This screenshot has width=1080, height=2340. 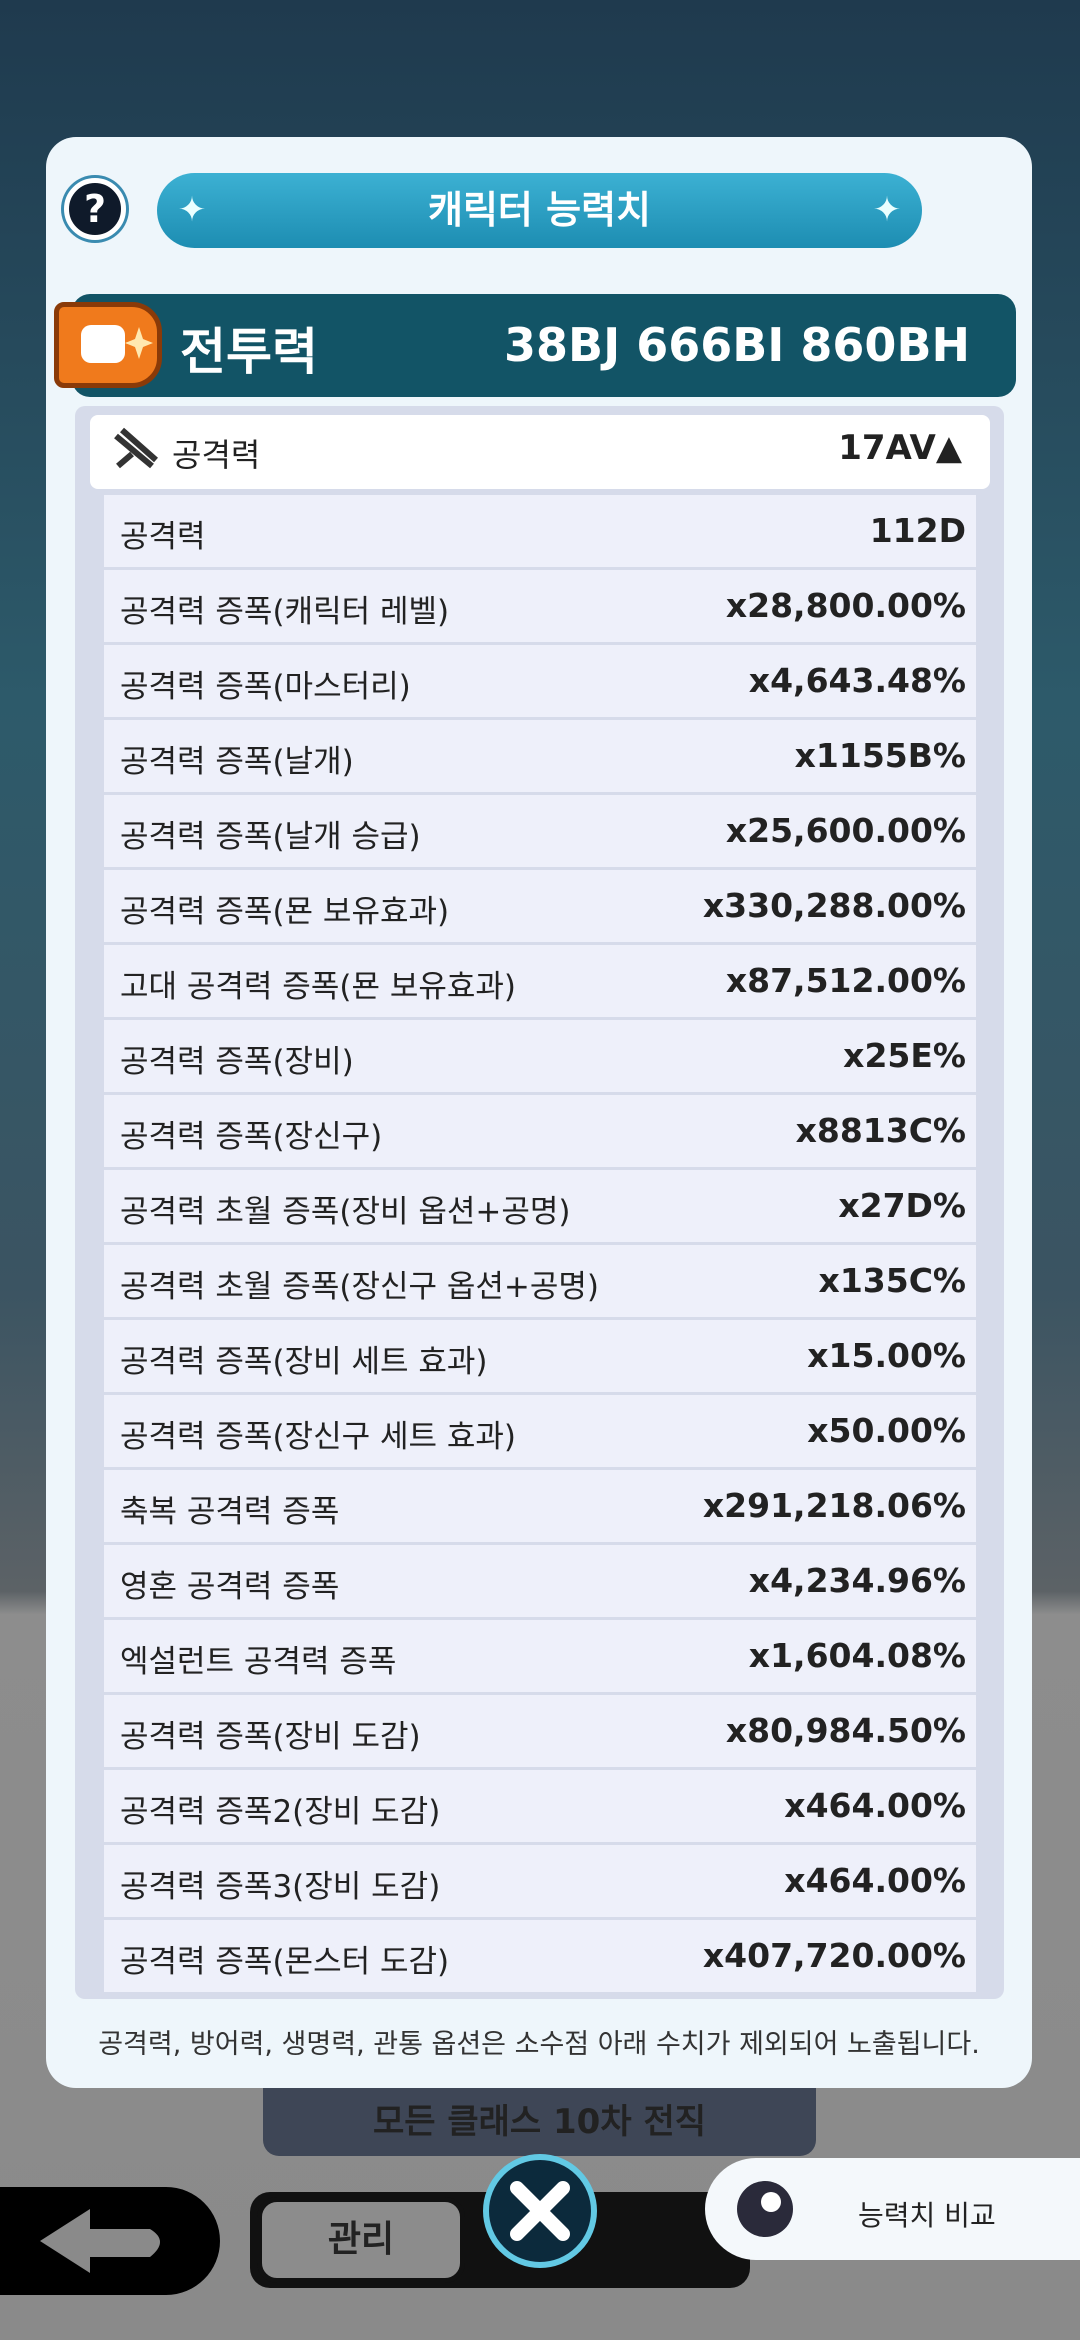 I want to click on stat-label: 고대 공격력 증폭(묜 보유효과), so click(x=318, y=987).